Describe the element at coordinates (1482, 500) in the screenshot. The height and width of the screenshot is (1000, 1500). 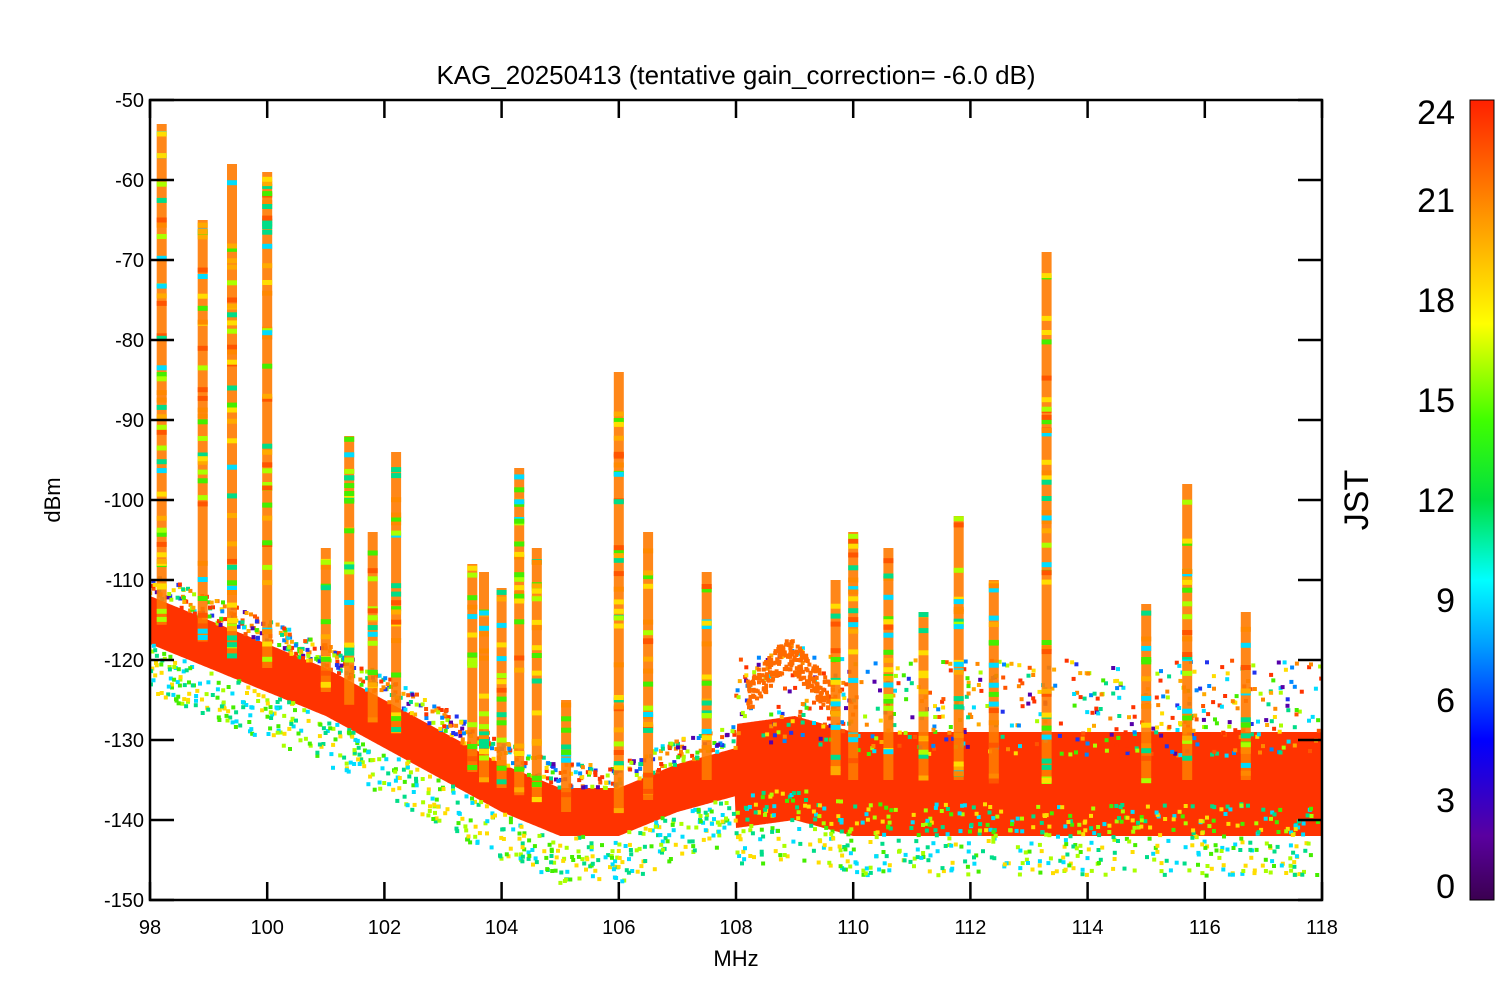
I see `colorbar` at that location.